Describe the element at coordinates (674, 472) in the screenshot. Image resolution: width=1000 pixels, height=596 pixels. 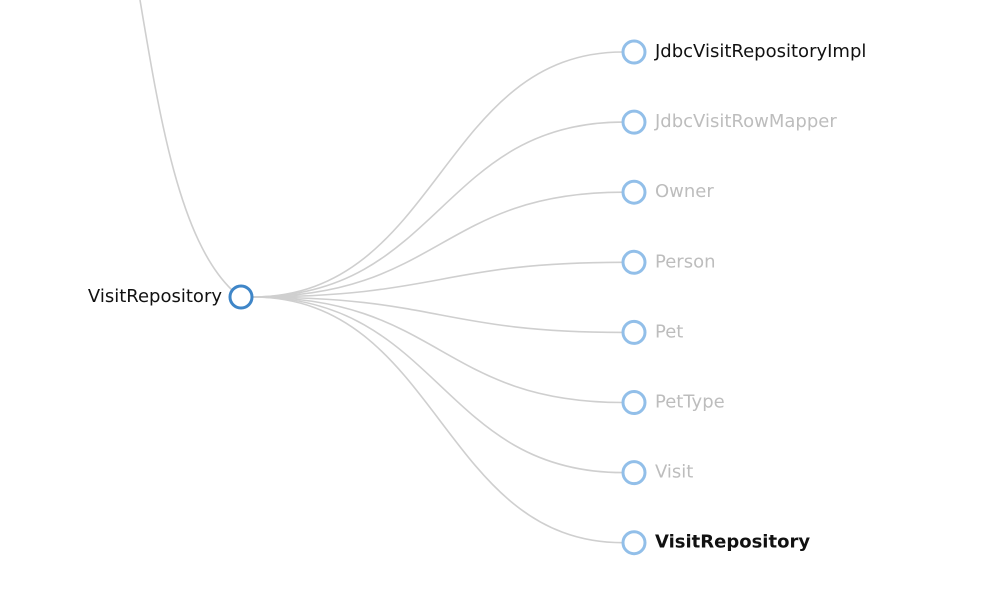
I see `child-label: Visit` at that location.